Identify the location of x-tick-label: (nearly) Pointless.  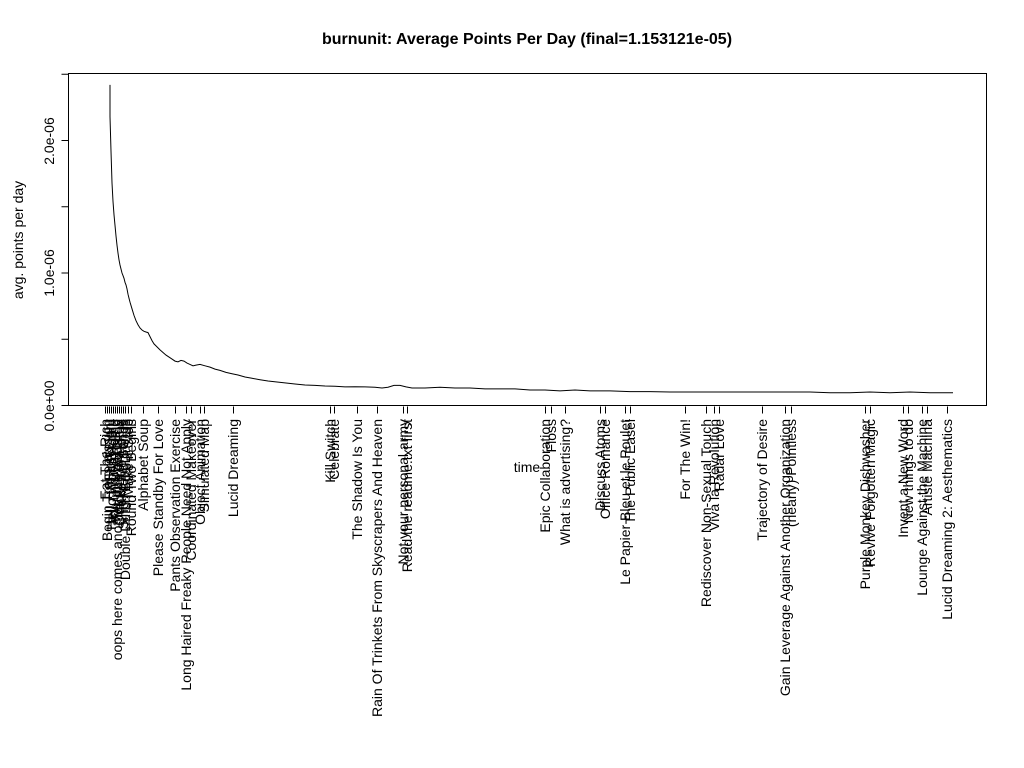
(791, 473).